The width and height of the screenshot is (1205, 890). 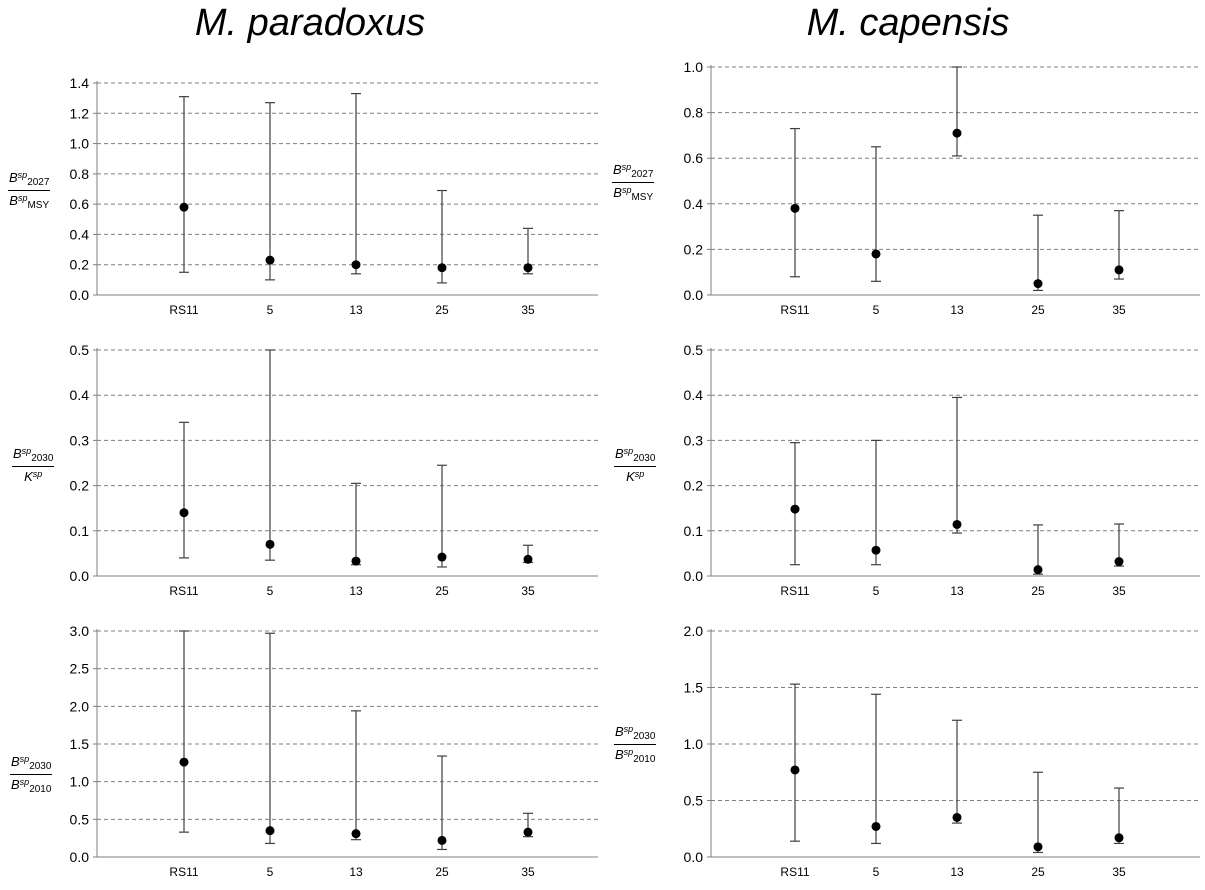 I want to click on ylabel-right-row3: Bsp2030 Bsp2010, so click(x=635, y=744).